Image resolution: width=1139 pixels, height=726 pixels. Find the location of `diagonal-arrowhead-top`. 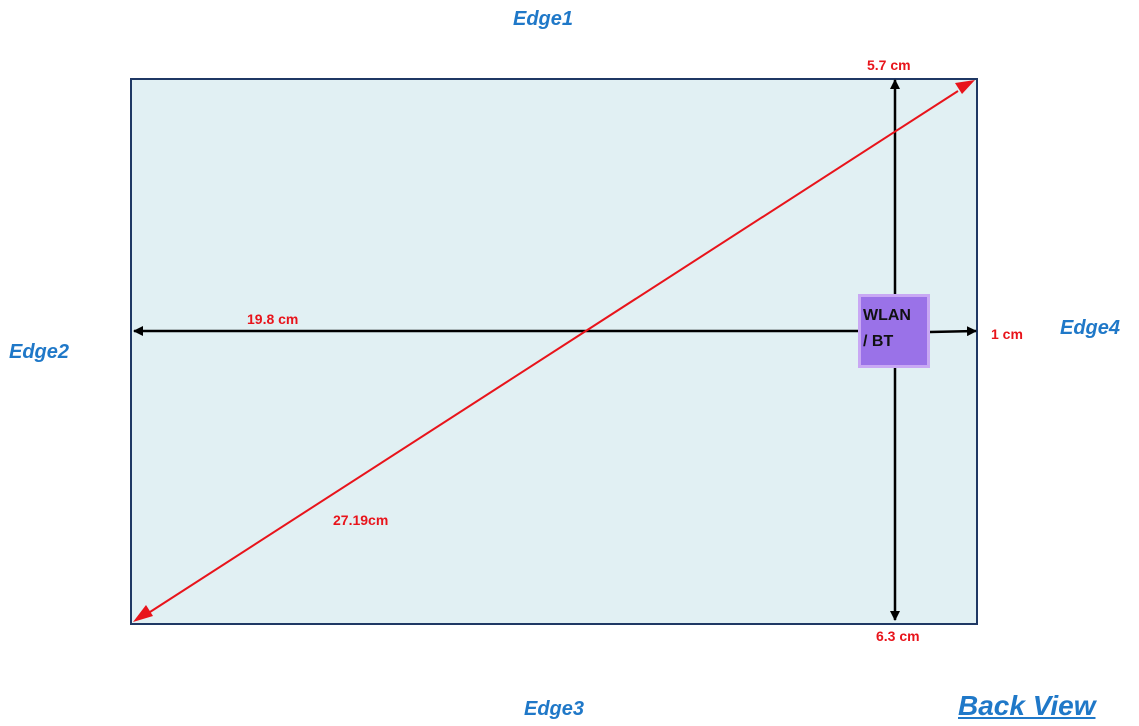

diagonal-arrowhead-top is located at coordinates (965, 87).